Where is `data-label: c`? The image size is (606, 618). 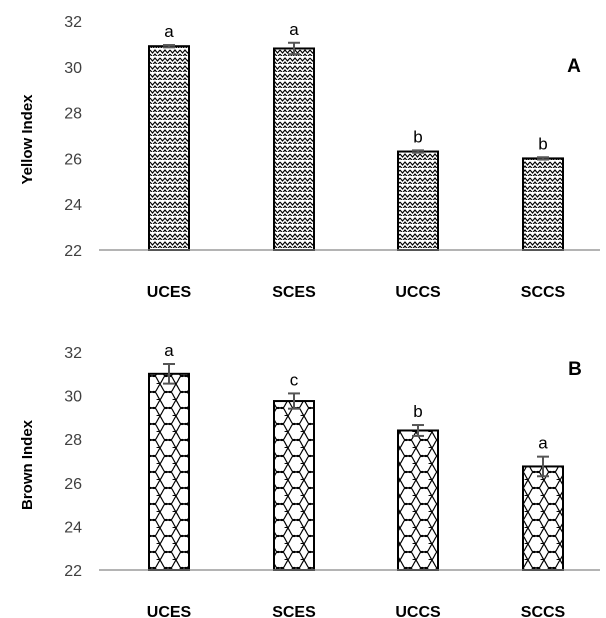 data-label: c is located at coordinates (294, 379).